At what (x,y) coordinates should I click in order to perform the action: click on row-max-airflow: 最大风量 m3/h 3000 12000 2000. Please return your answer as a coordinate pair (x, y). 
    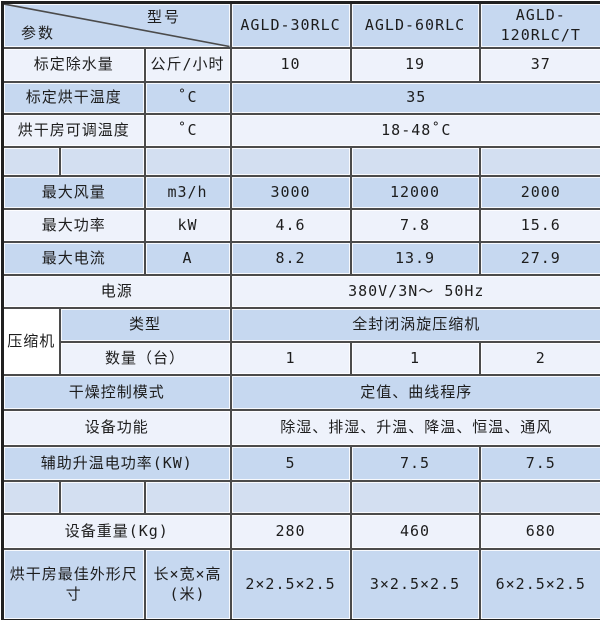
    Looking at the image, I should click on (300, 192).